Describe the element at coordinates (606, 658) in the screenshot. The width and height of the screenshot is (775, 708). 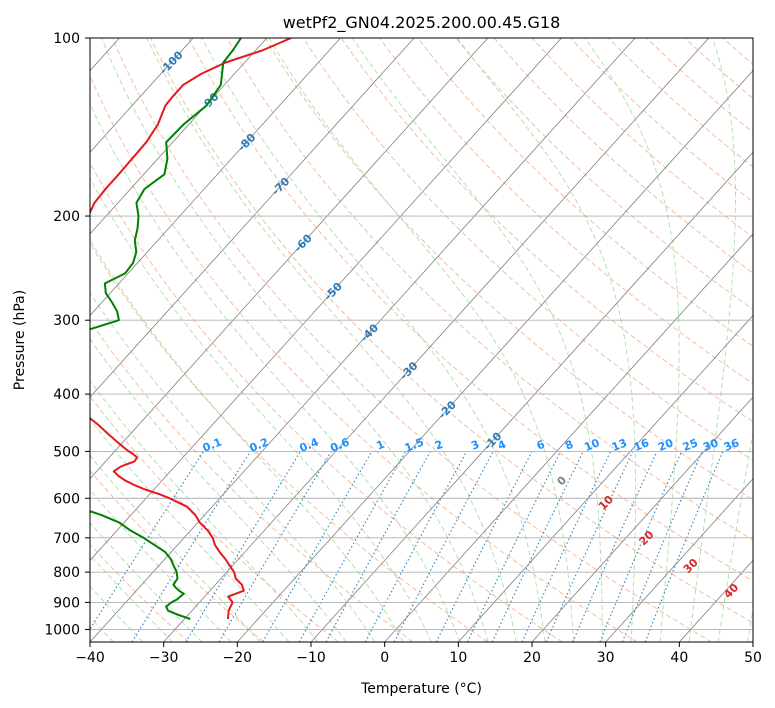
I see `x-tick-label: 30` at that location.